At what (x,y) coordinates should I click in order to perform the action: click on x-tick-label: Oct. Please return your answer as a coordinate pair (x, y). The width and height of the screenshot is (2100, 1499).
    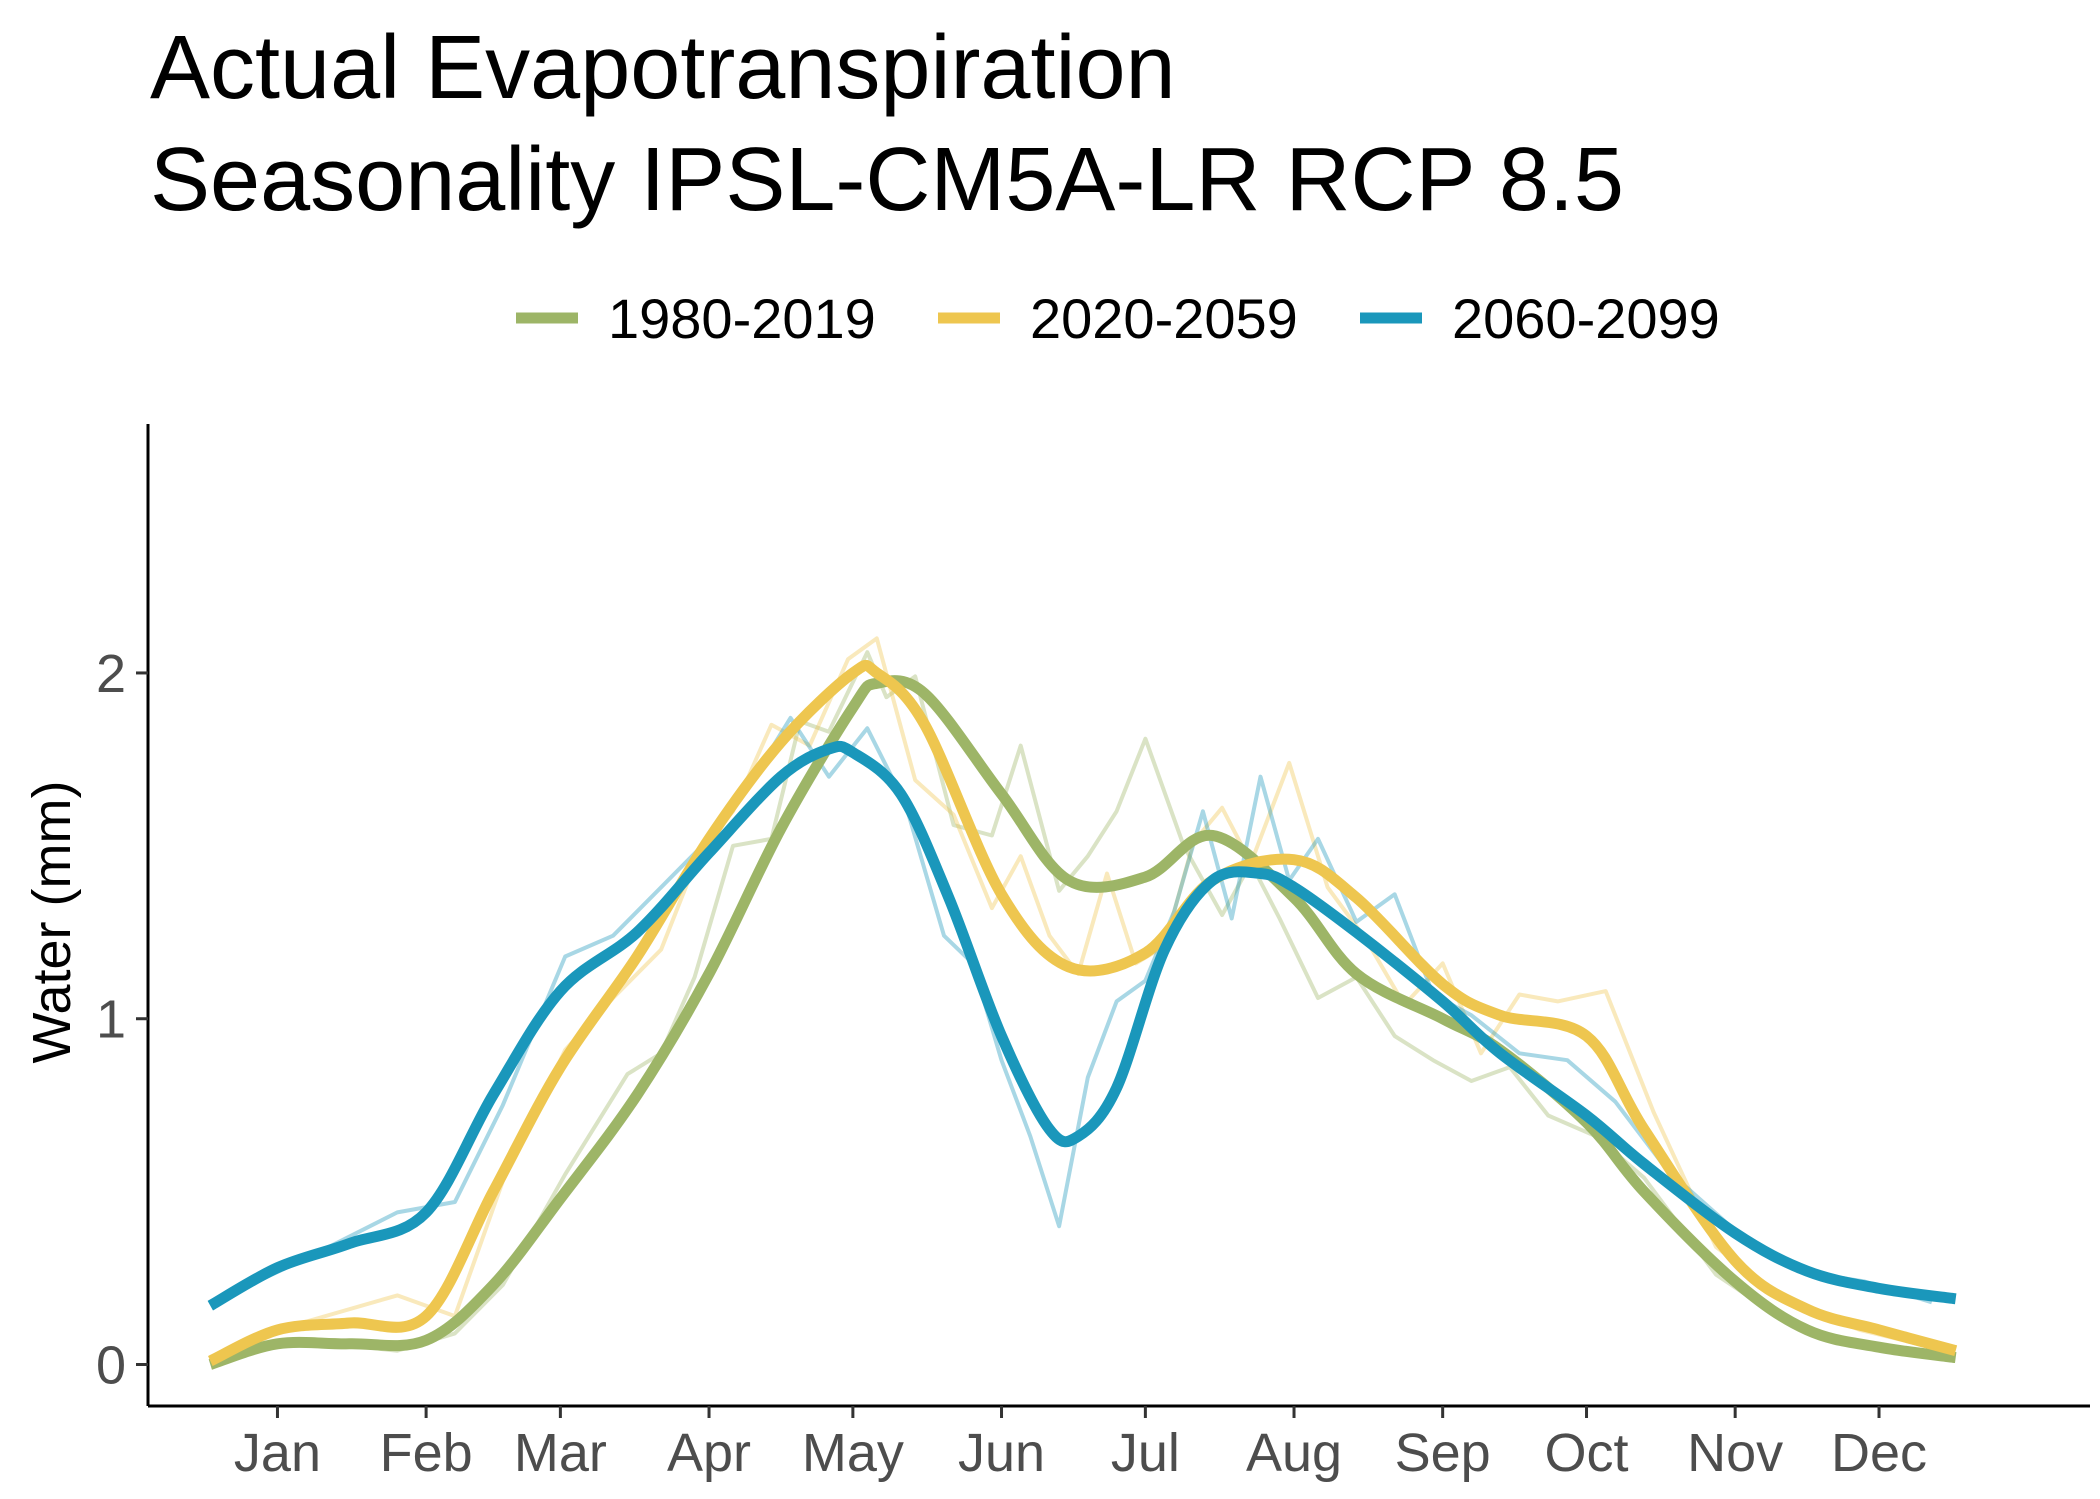
    Looking at the image, I should click on (1587, 1453).